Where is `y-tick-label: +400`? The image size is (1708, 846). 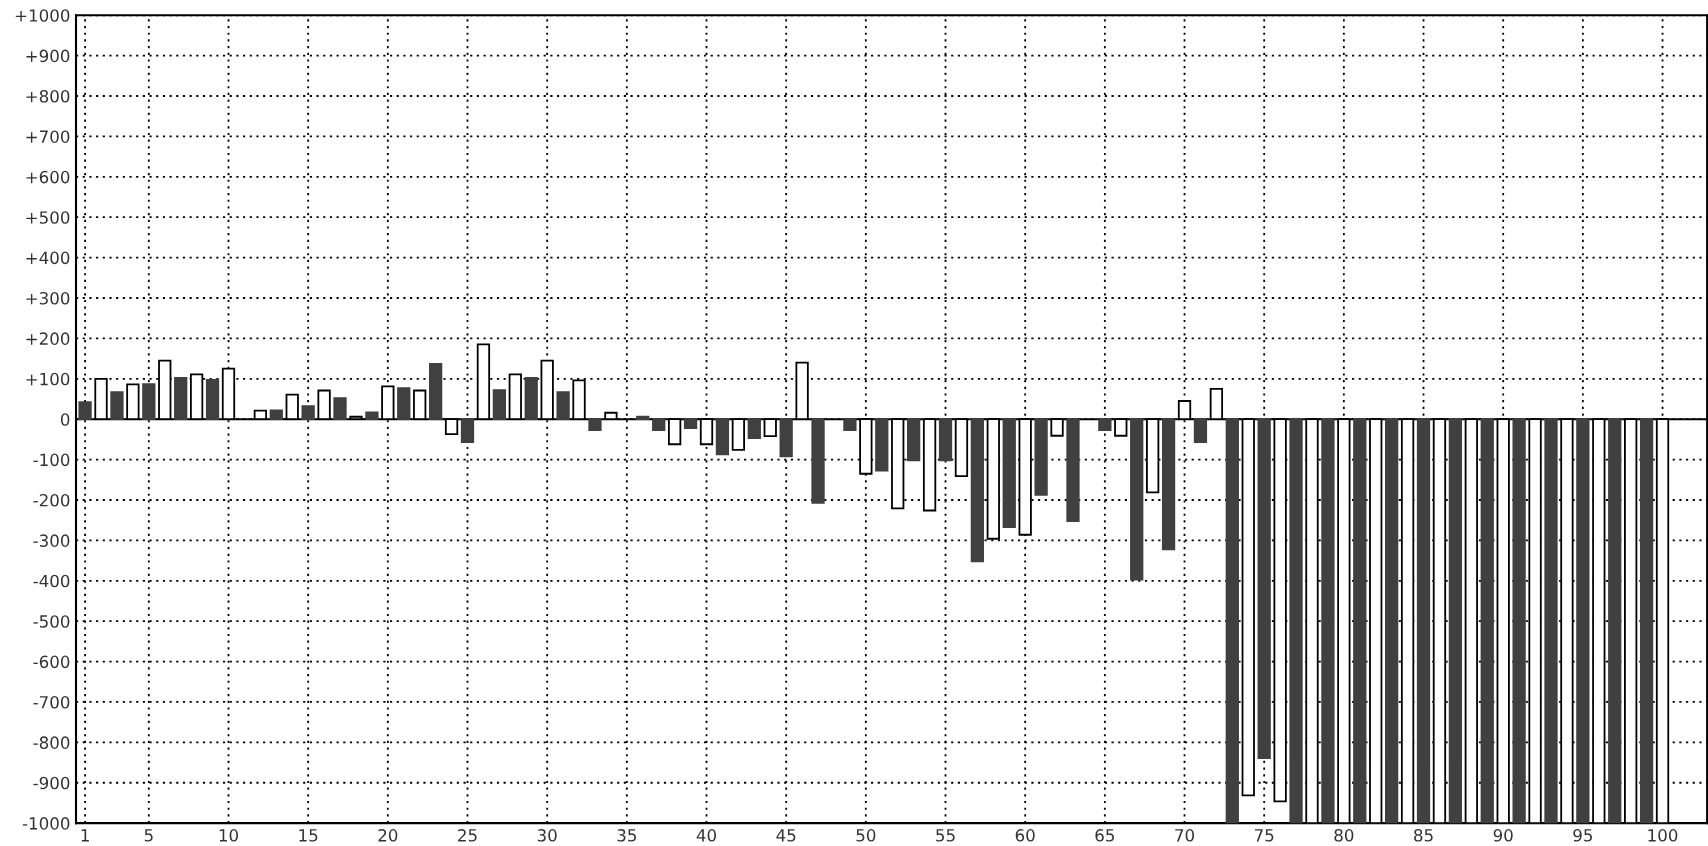 y-tick-label: +400 is located at coordinates (48, 258).